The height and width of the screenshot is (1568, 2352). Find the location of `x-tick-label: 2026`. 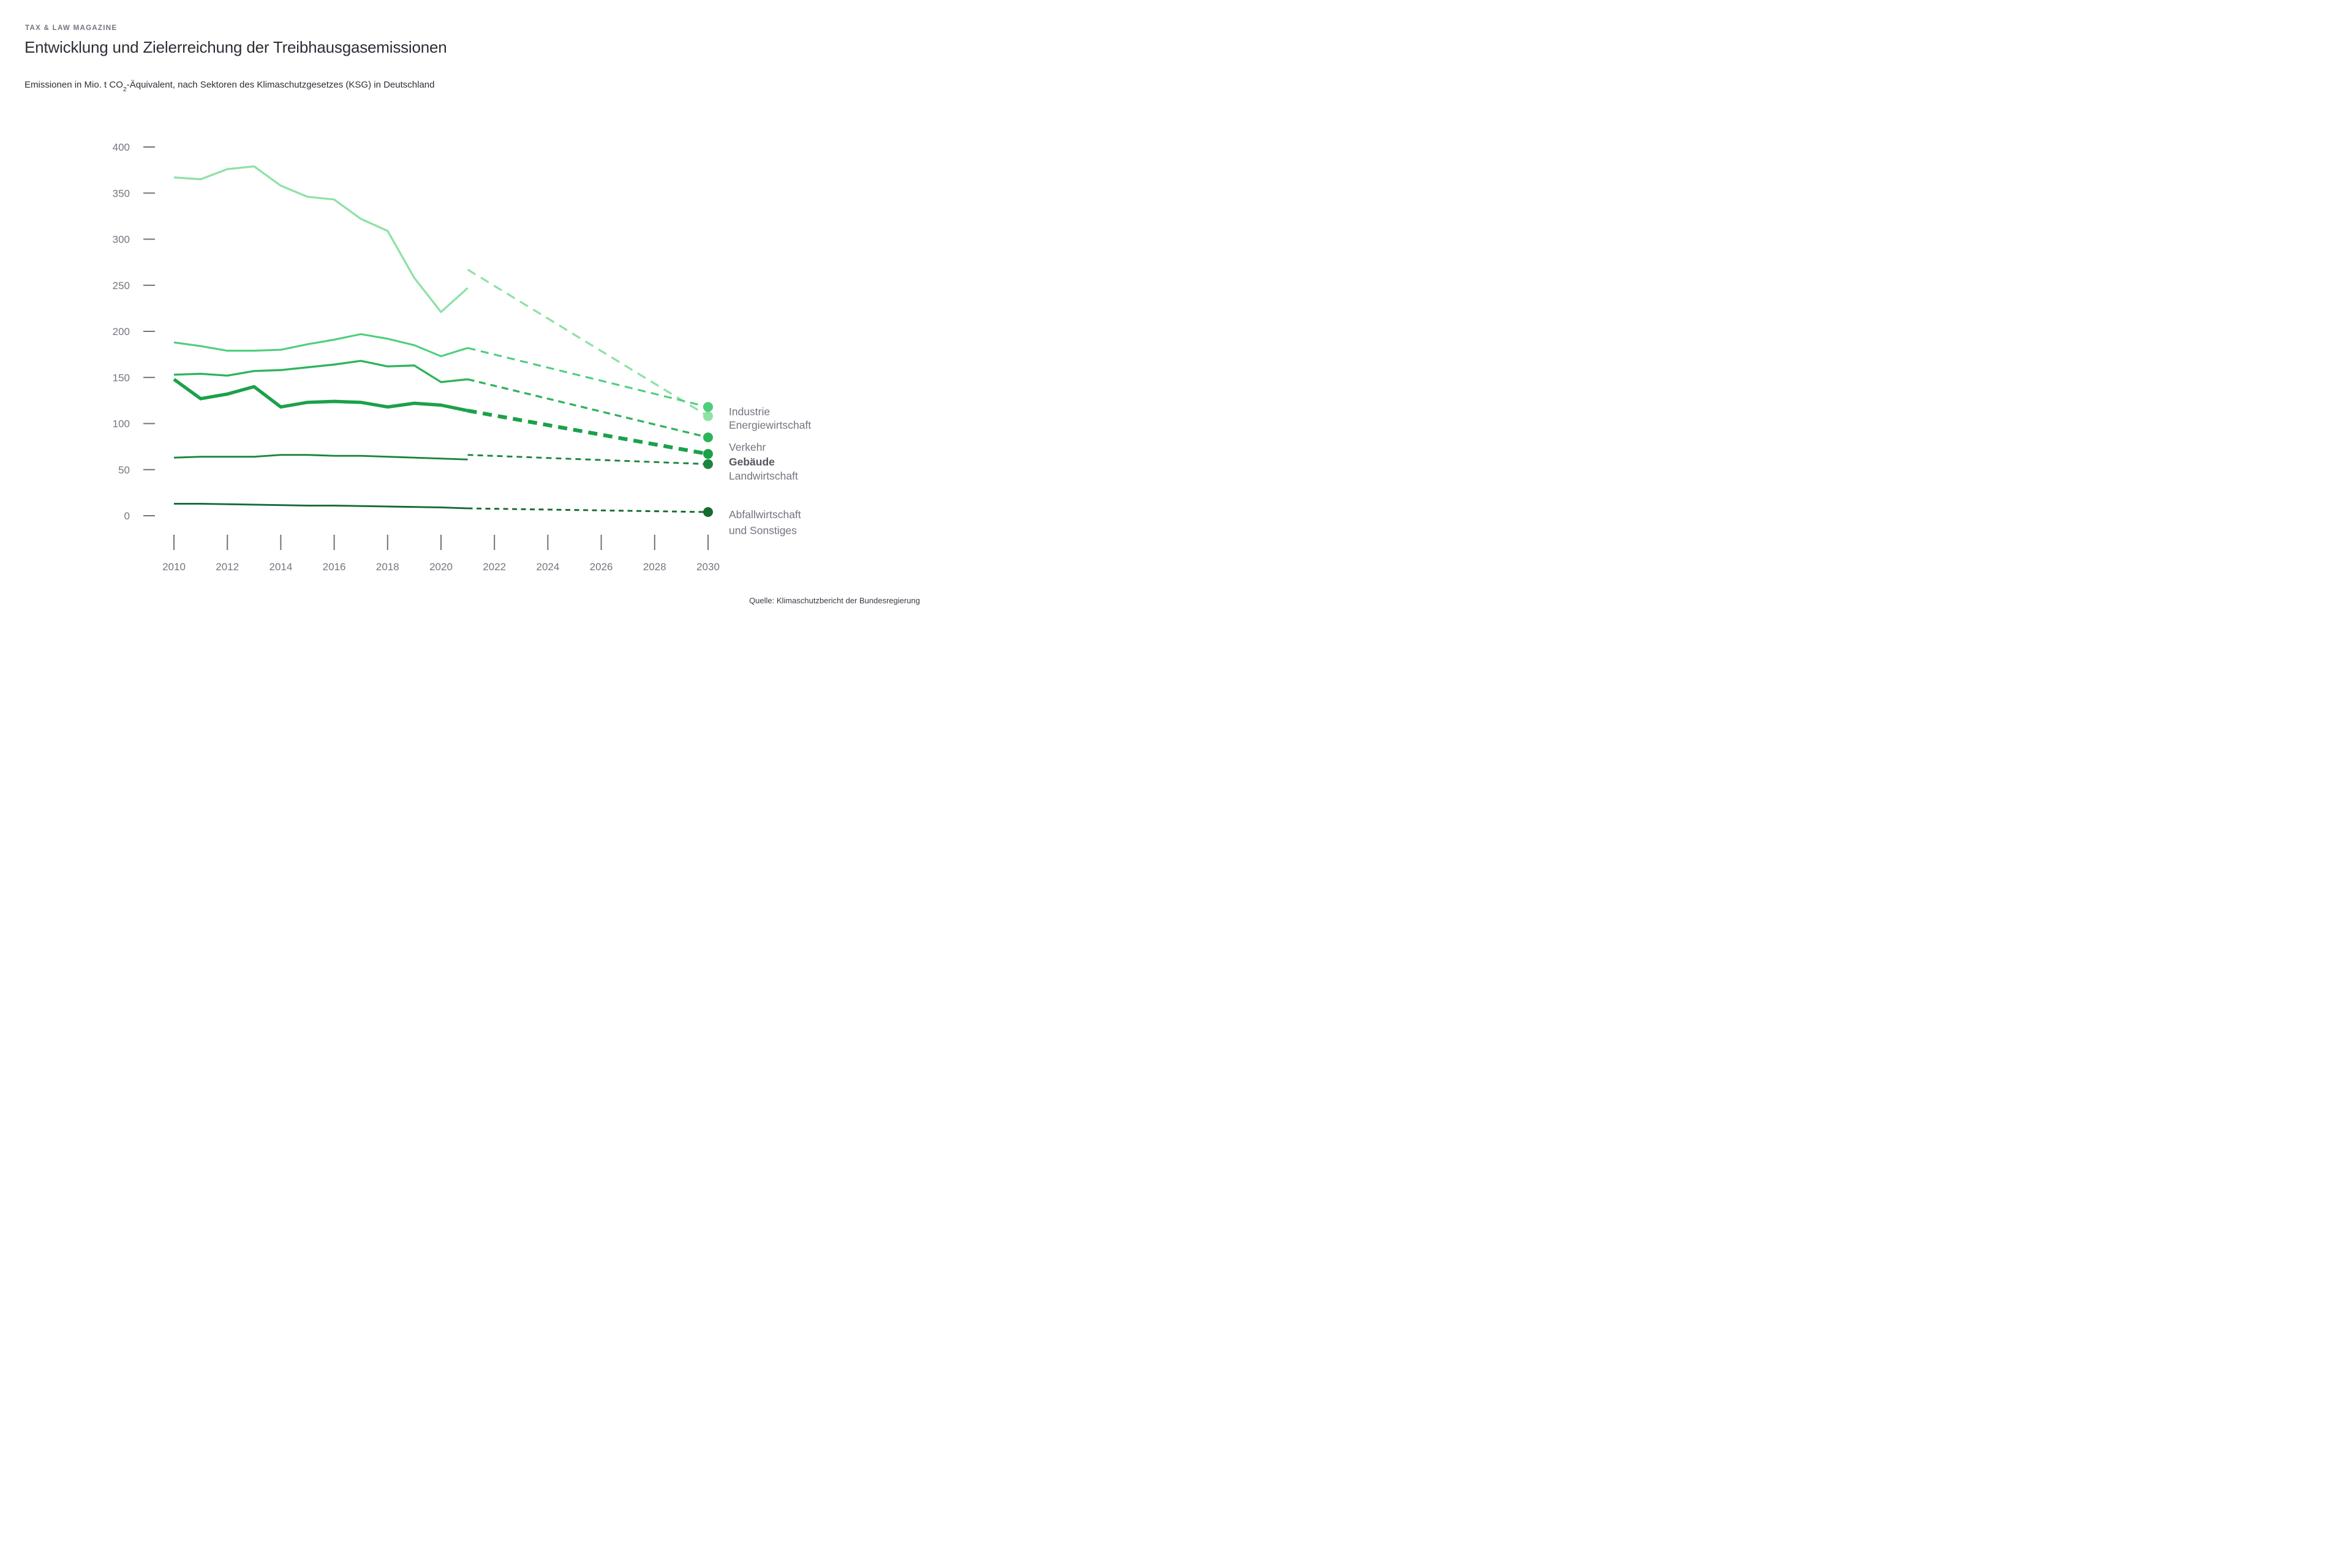

x-tick-label: 2026 is located at coordinates (601, 567).